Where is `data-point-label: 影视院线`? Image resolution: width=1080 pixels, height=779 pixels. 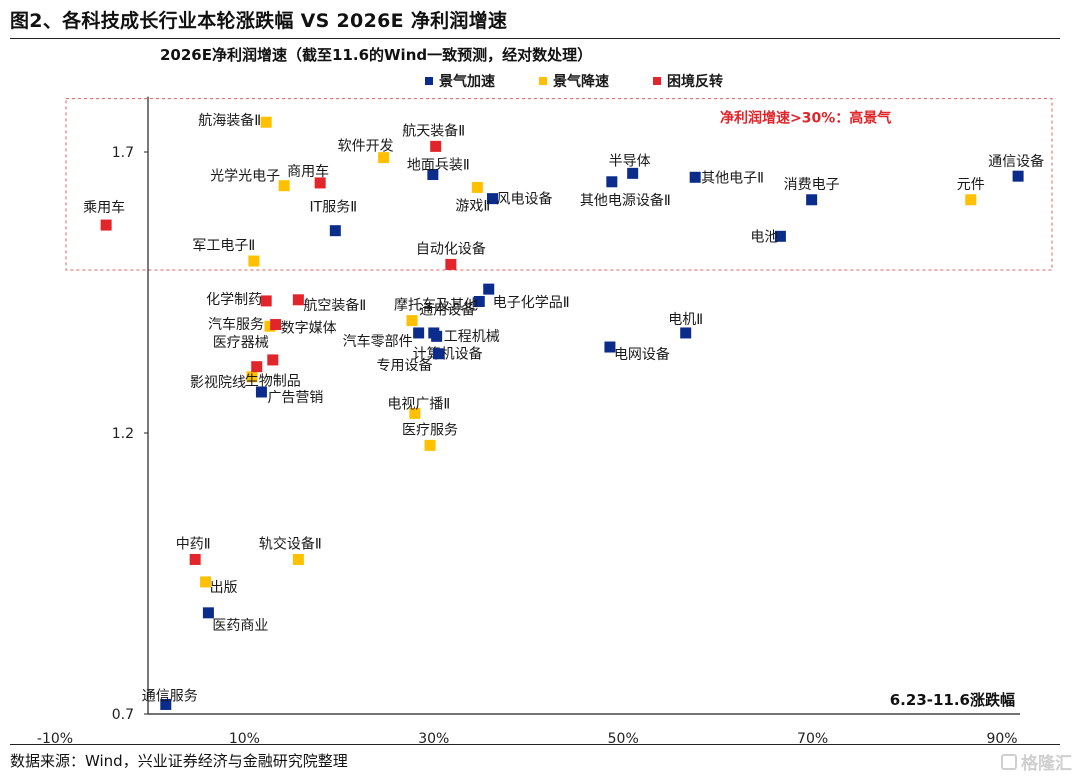
data-point-label: 影视院线 is located at coordinates (218, 383).